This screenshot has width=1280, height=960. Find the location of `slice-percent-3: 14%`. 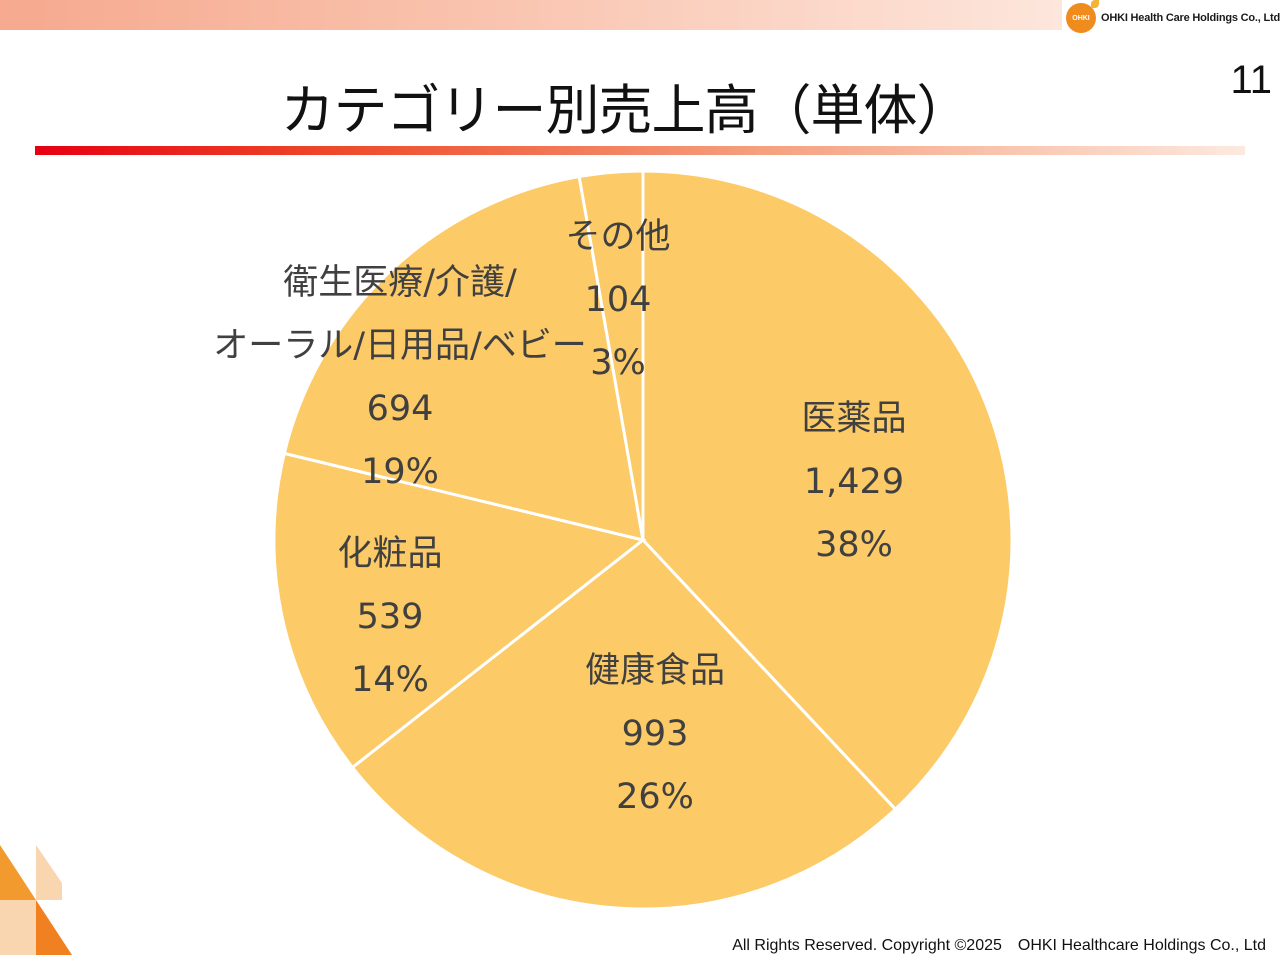

slice-percent-3: 14% is located at coordinates (390, 680).